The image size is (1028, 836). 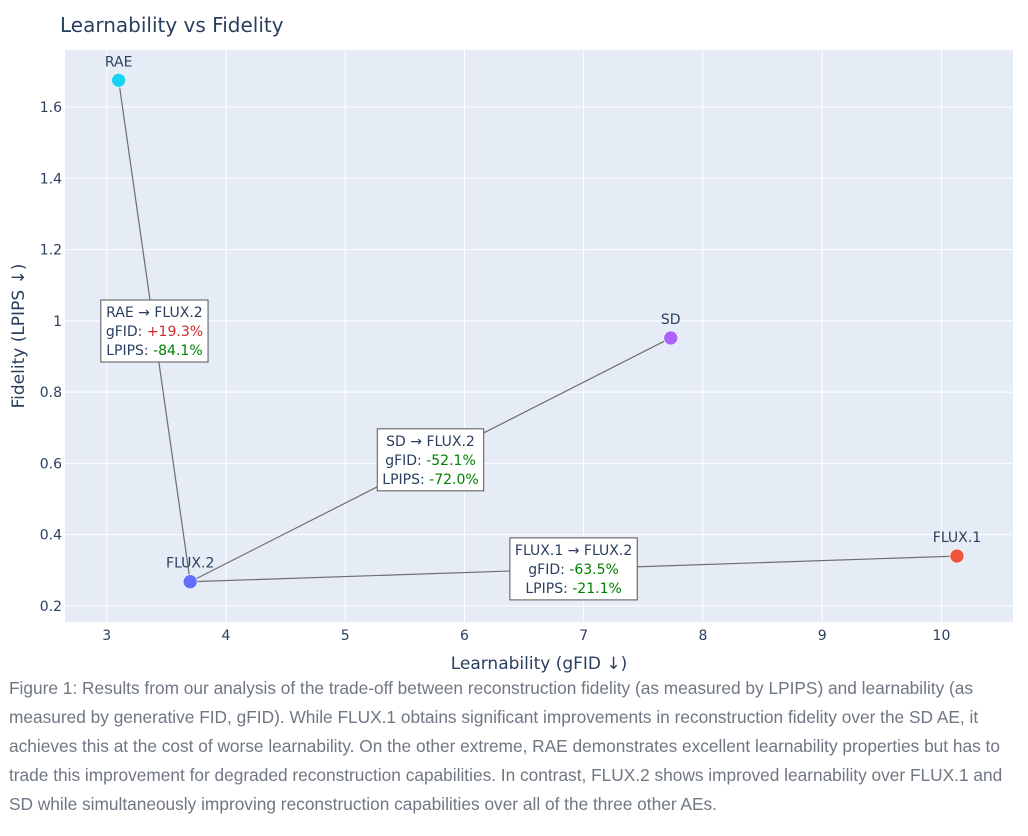 What do you see at coordinates (597, 589) in the screenshot?
I see `lpips-value: -21.1%` at bounding box center [597, 589].